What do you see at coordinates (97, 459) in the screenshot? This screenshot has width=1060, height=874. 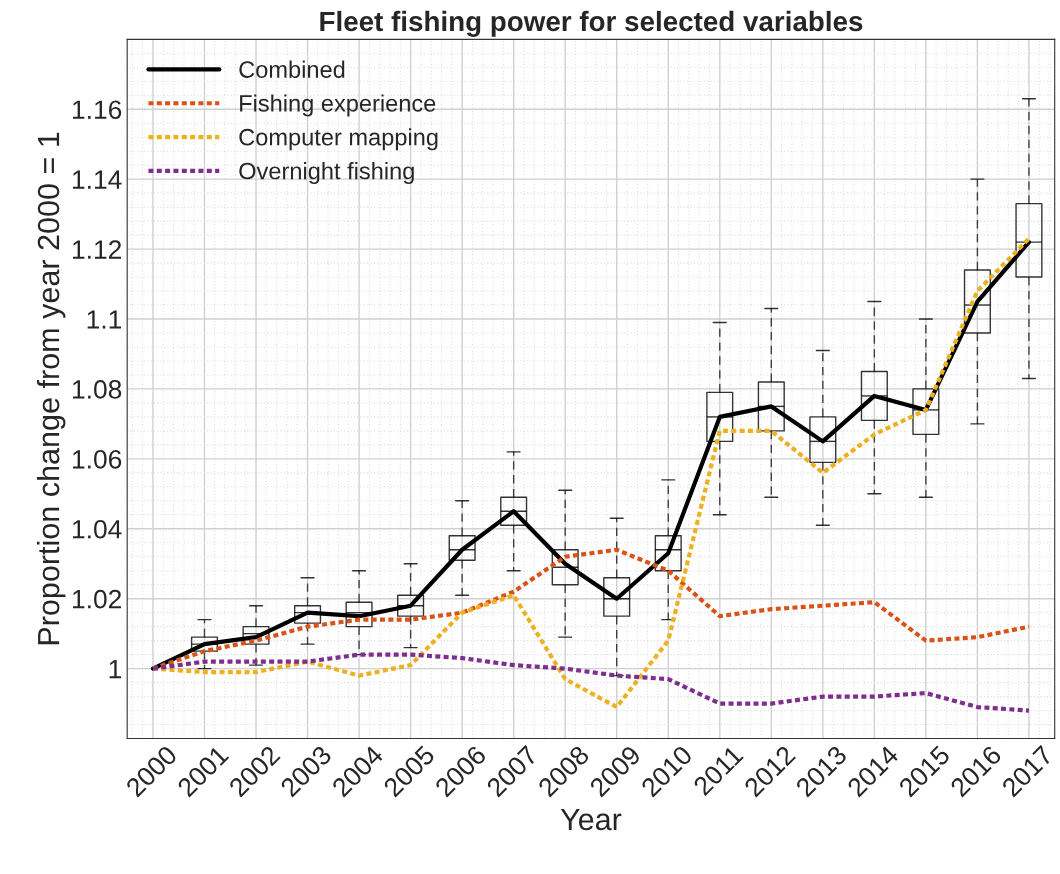 I see `y-tick-label: 1.06` at bounding box center [97, 459].